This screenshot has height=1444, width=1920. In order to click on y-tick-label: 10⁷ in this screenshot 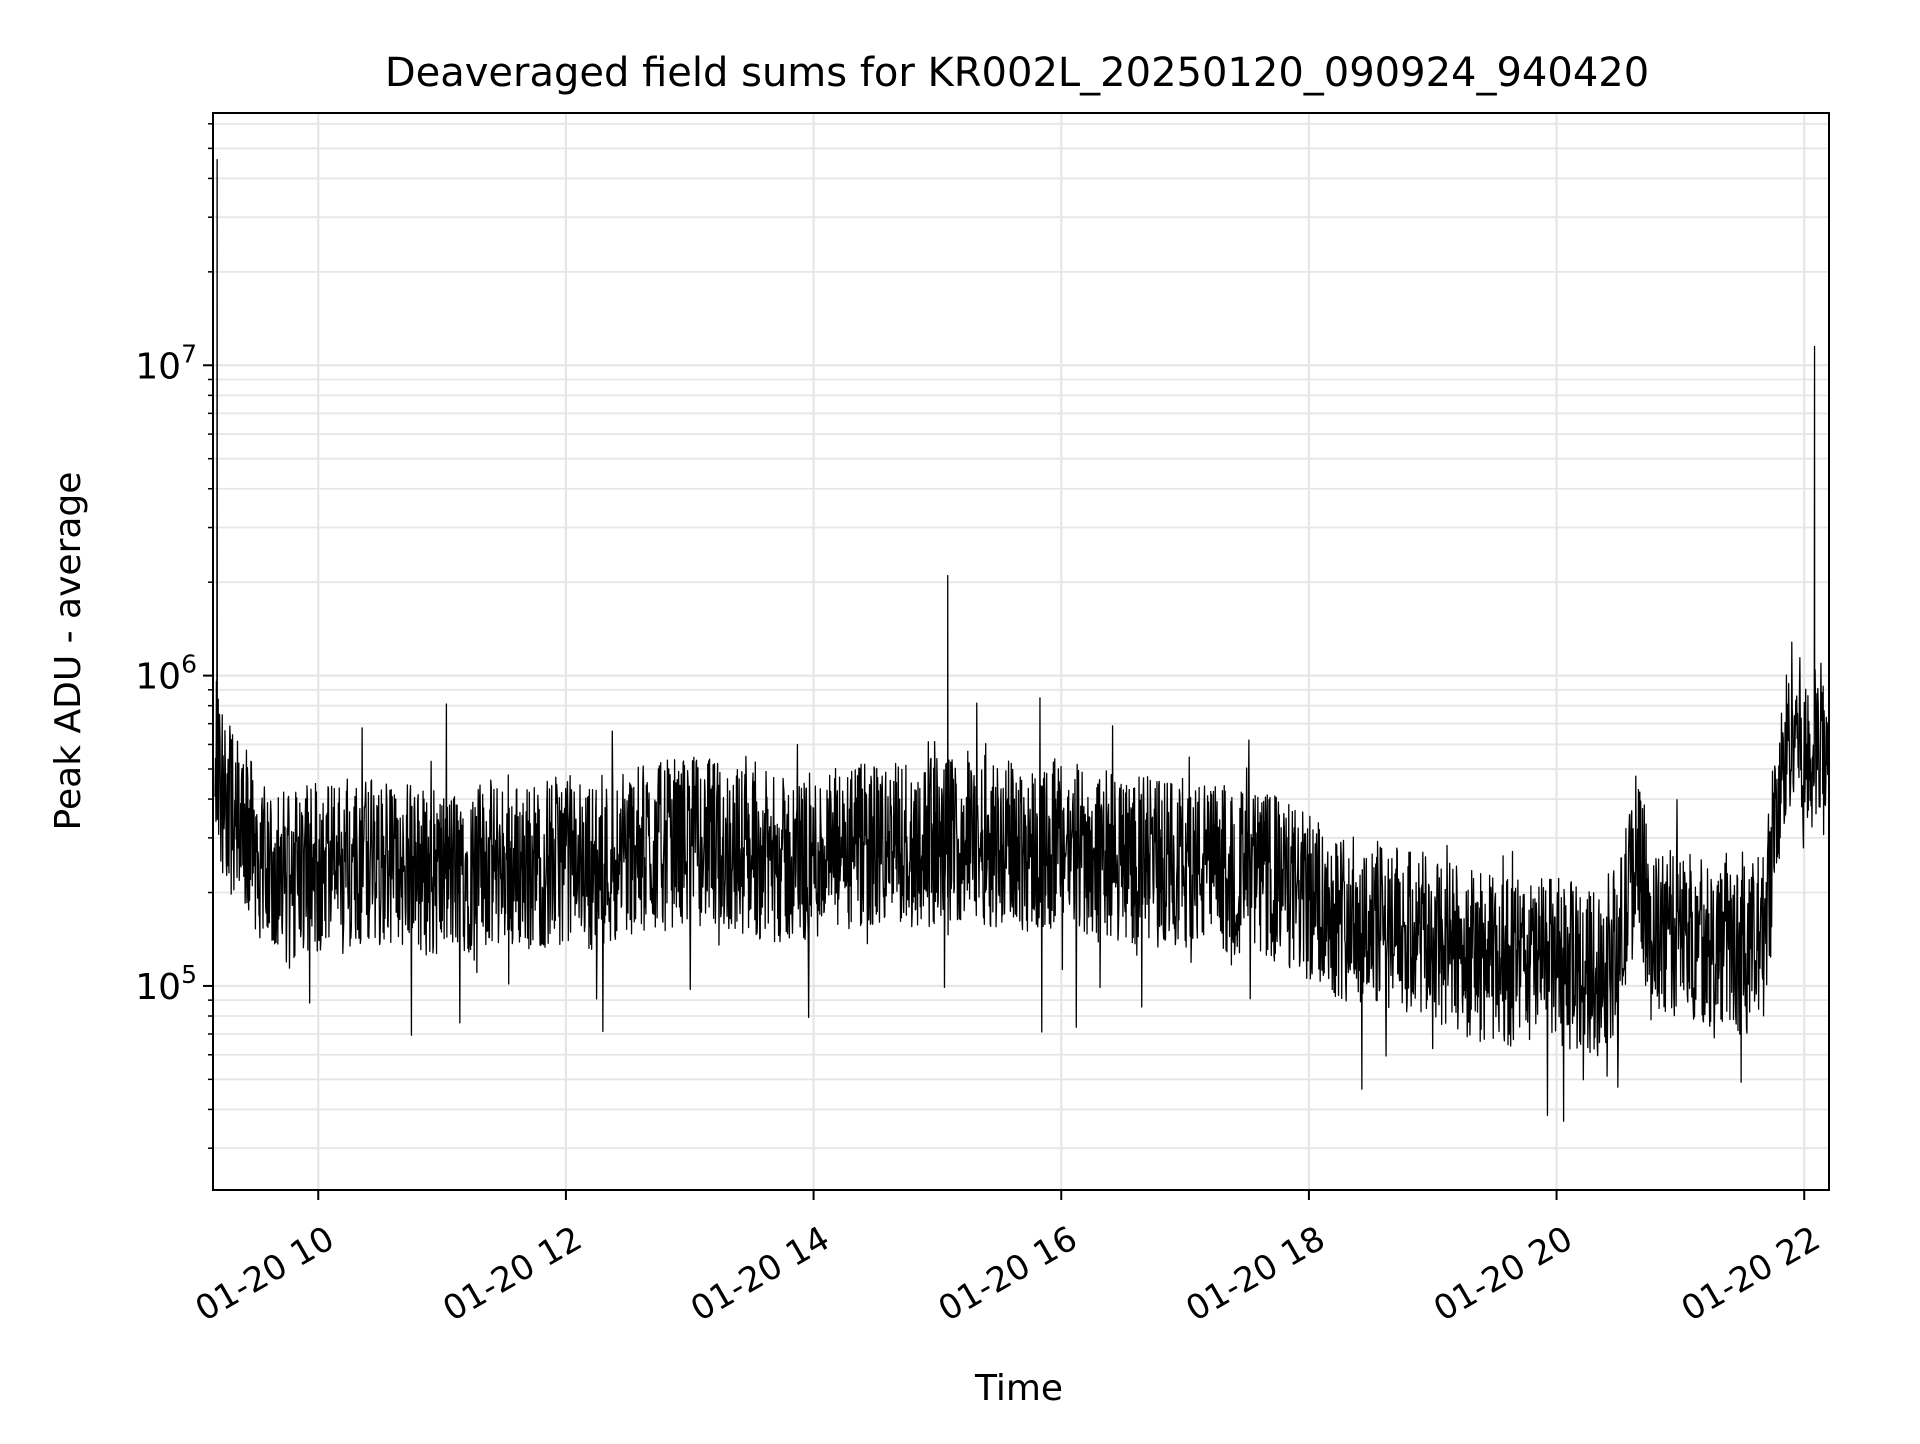, I will do `click(166, 363)`.